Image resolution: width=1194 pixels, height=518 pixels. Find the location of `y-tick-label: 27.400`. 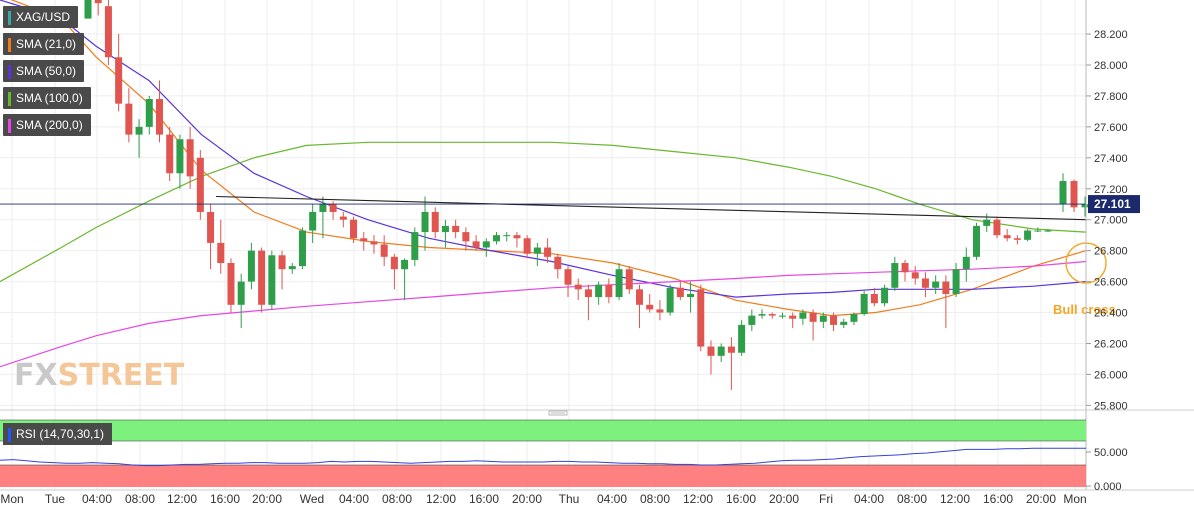

y-tick-label: 27.400 is located at coordinates (1111, 159).